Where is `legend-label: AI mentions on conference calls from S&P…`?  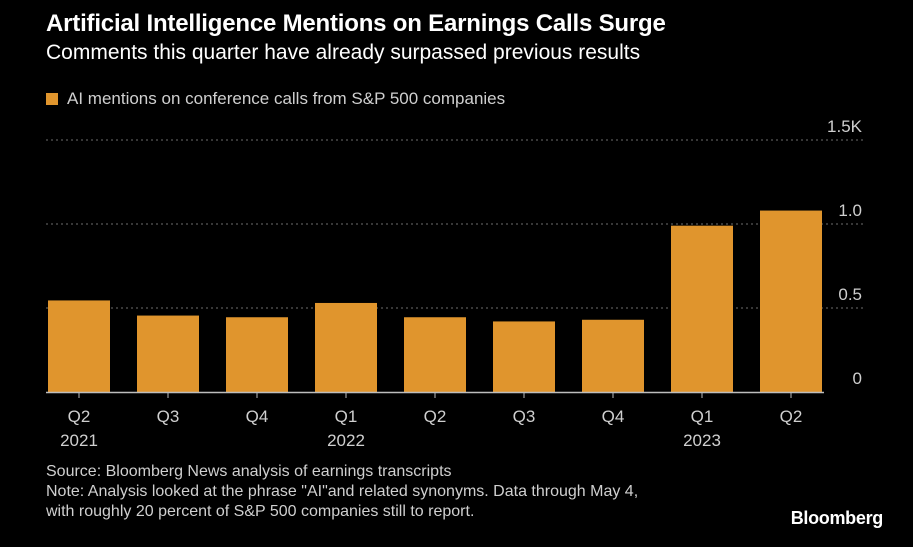 legend-label: AI mentions on conference calls from S&P… is located at coordinates (286, 98).